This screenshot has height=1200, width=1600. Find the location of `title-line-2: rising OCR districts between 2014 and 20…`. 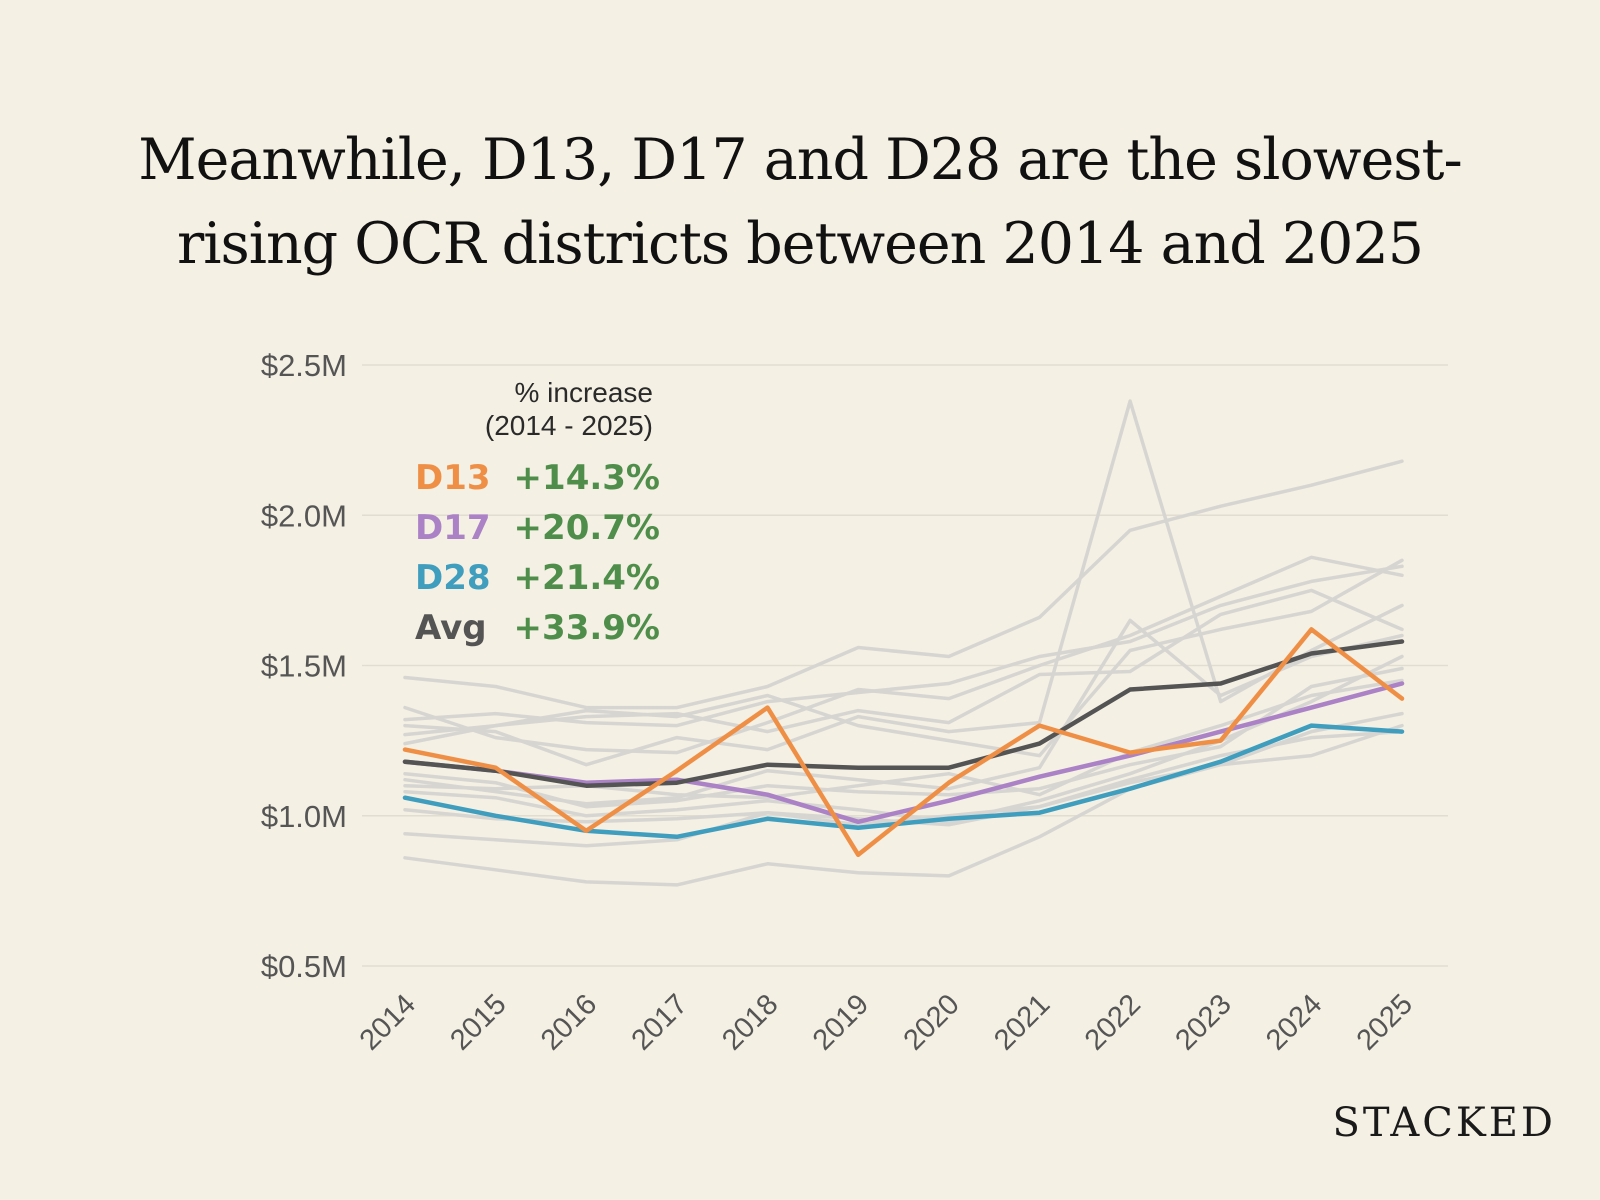

title-line-2: rising OCR districts between 2014 and 20… is located at coordinates (800, 244).